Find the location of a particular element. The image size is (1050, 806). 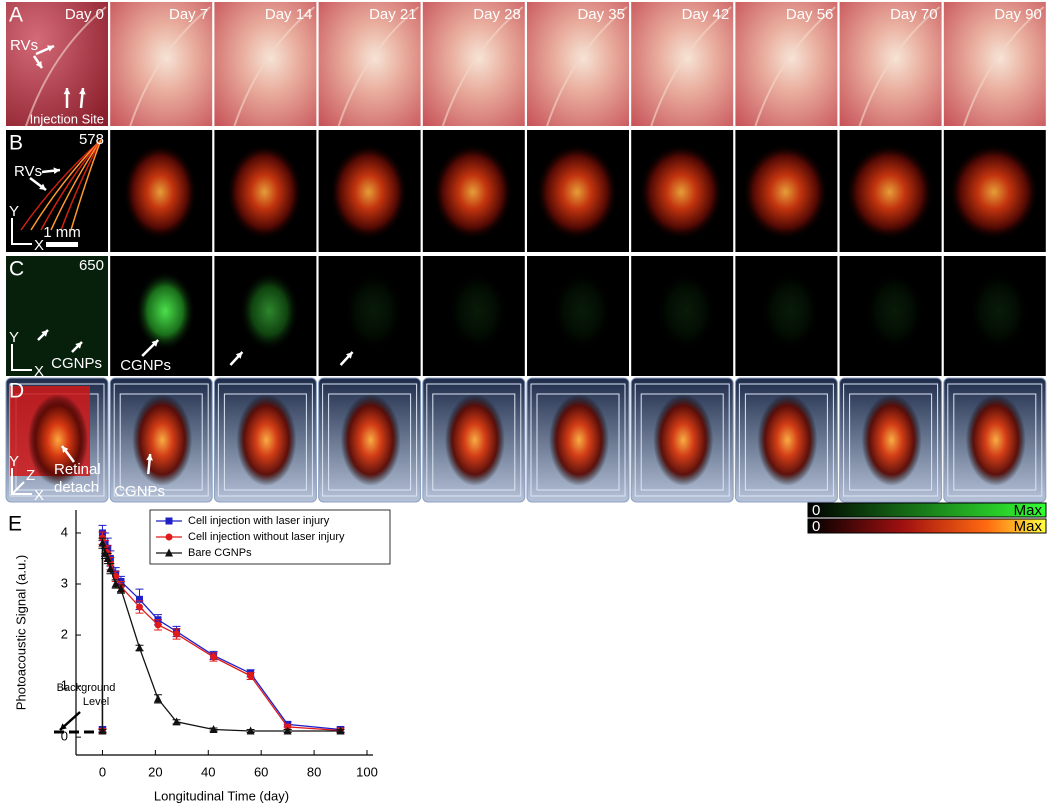

colorbar-min: 0 is located at coordinates (816, 510).